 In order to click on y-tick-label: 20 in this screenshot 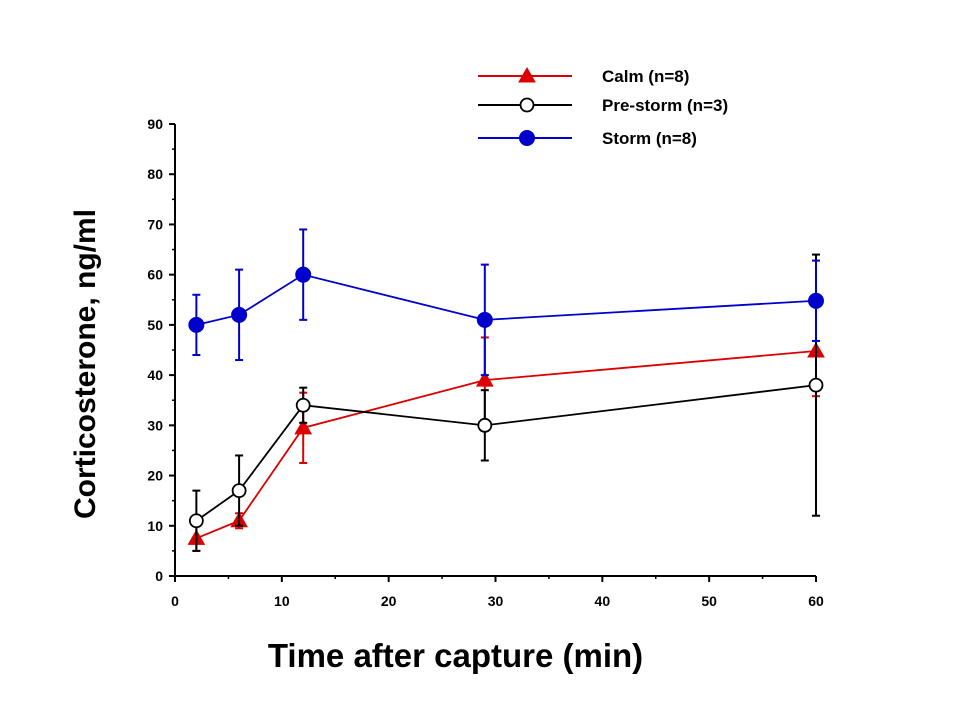, I will do `click(155, 476)`.